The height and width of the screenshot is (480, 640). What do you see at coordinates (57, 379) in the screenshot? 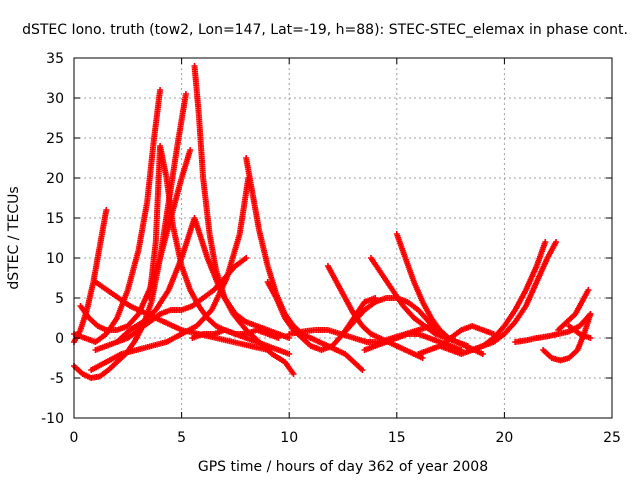
I see `y-tick-label: -5` at bounding box center [57, 379].